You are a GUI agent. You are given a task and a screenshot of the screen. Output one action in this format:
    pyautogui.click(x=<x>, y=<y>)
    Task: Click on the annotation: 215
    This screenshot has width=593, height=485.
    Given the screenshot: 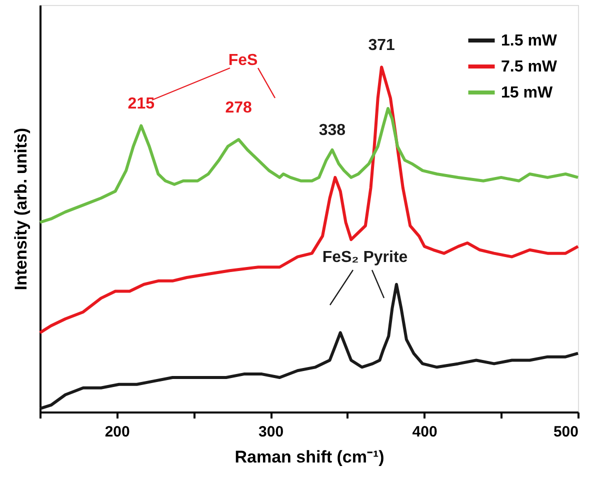 What is the action you would take?
    pyautogui.click(x=141, y=104)
    